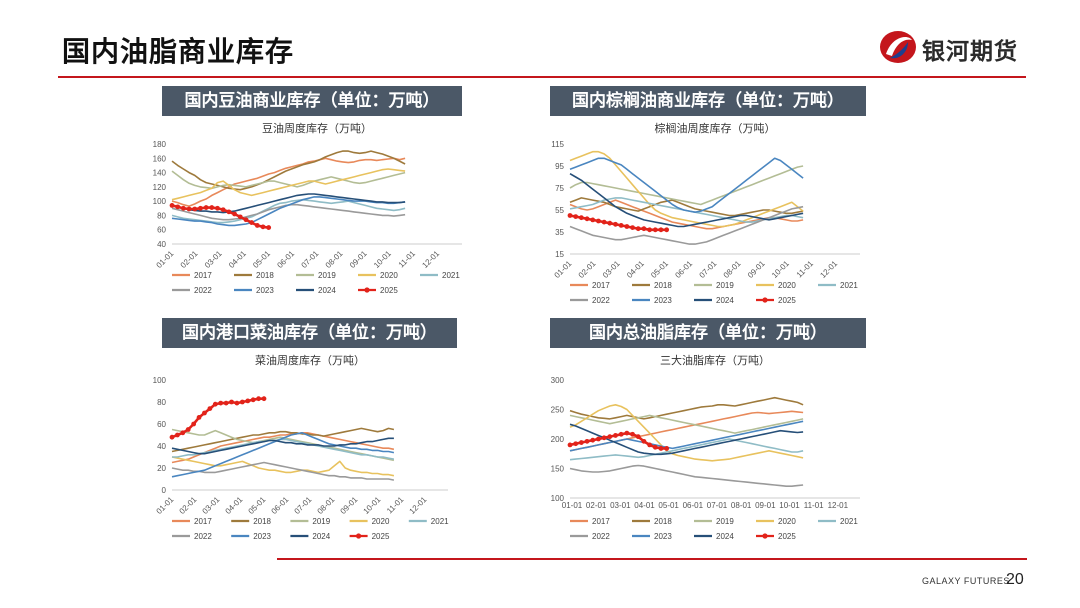  I want to click on panel-header-rapeseed-oil: 国内港口菜油库存（单位：万吨）, so click(309, 333).